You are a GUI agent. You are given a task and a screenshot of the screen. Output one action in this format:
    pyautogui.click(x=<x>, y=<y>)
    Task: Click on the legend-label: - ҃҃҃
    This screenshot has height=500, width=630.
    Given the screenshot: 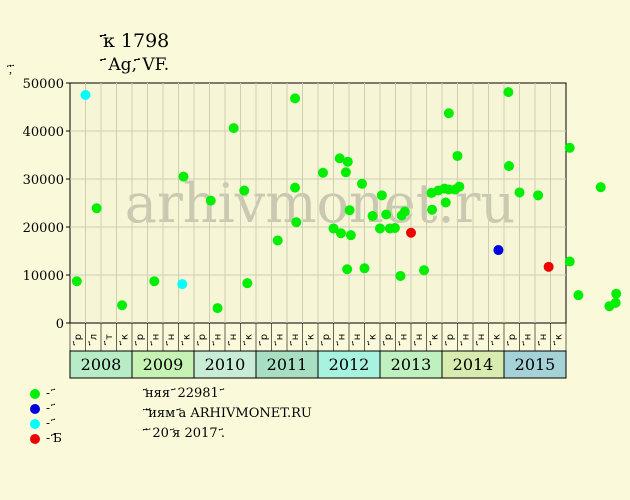 What is the action you would take?
    pyautogui.click(x=50, y=393)
    